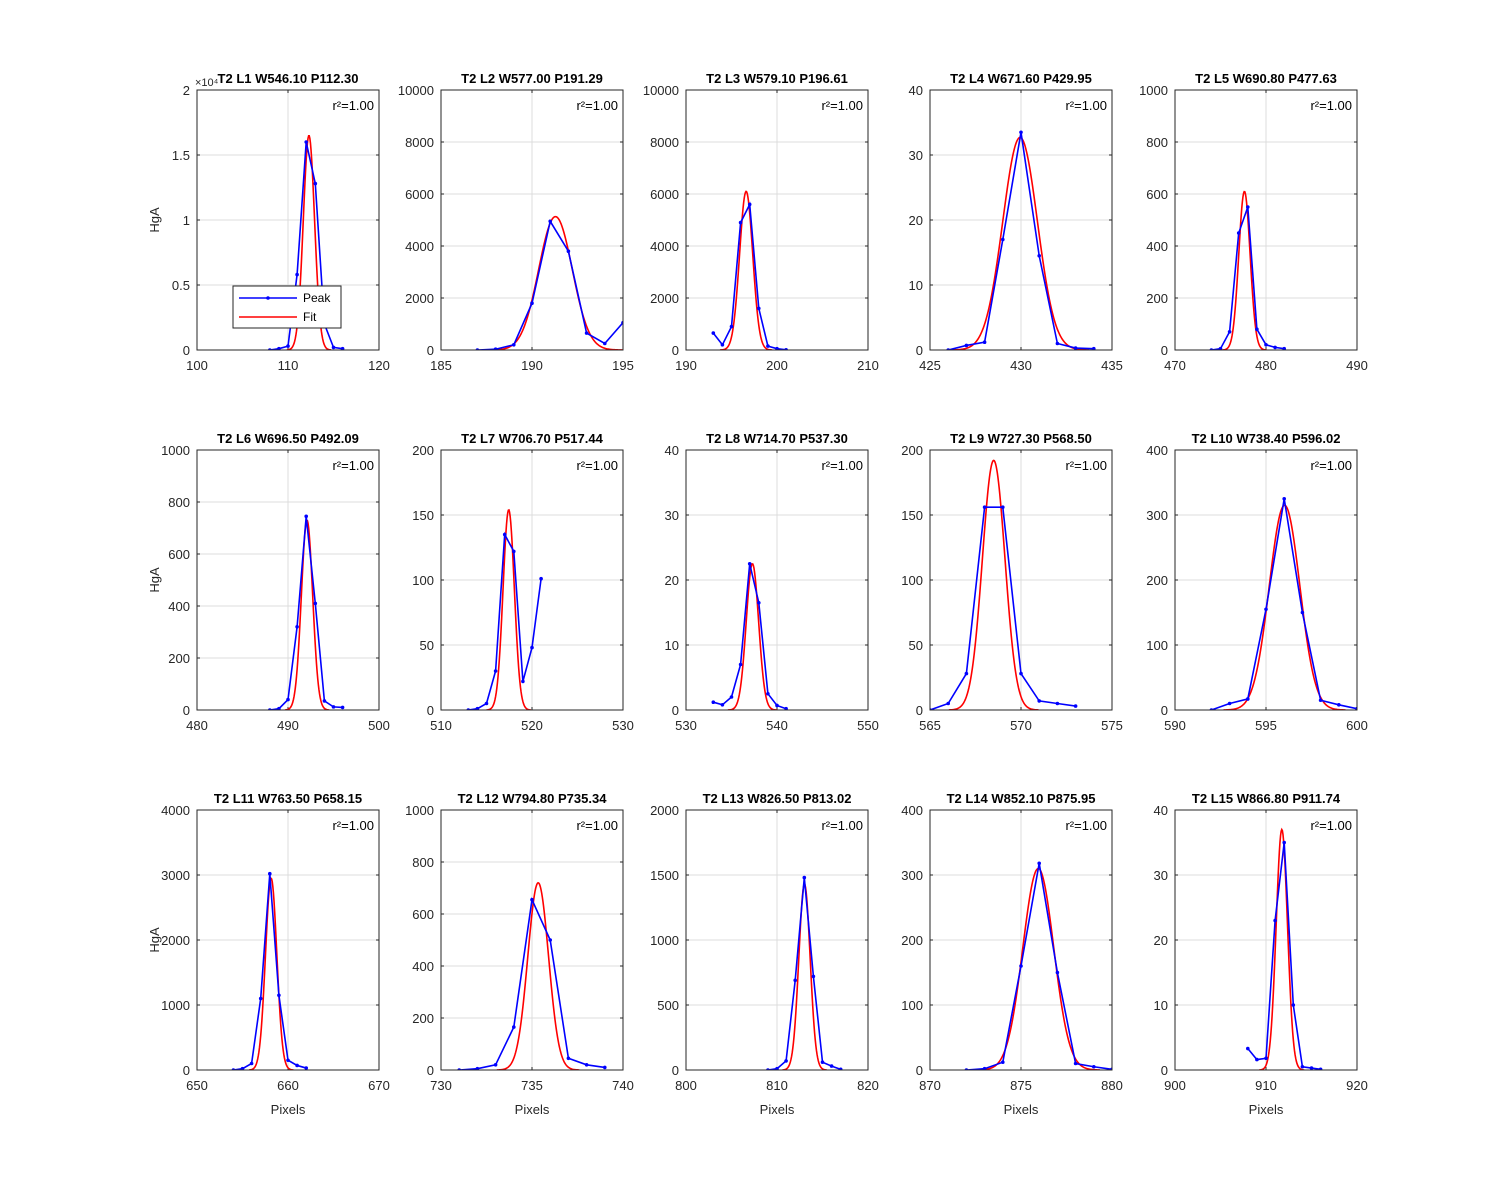 This screenshot has width=1500, height=1200. Describe the element at coordinates (777, 798) in the screenshot. I see `subplot-title: T2 L13 W826.50 P813.02` at that location.